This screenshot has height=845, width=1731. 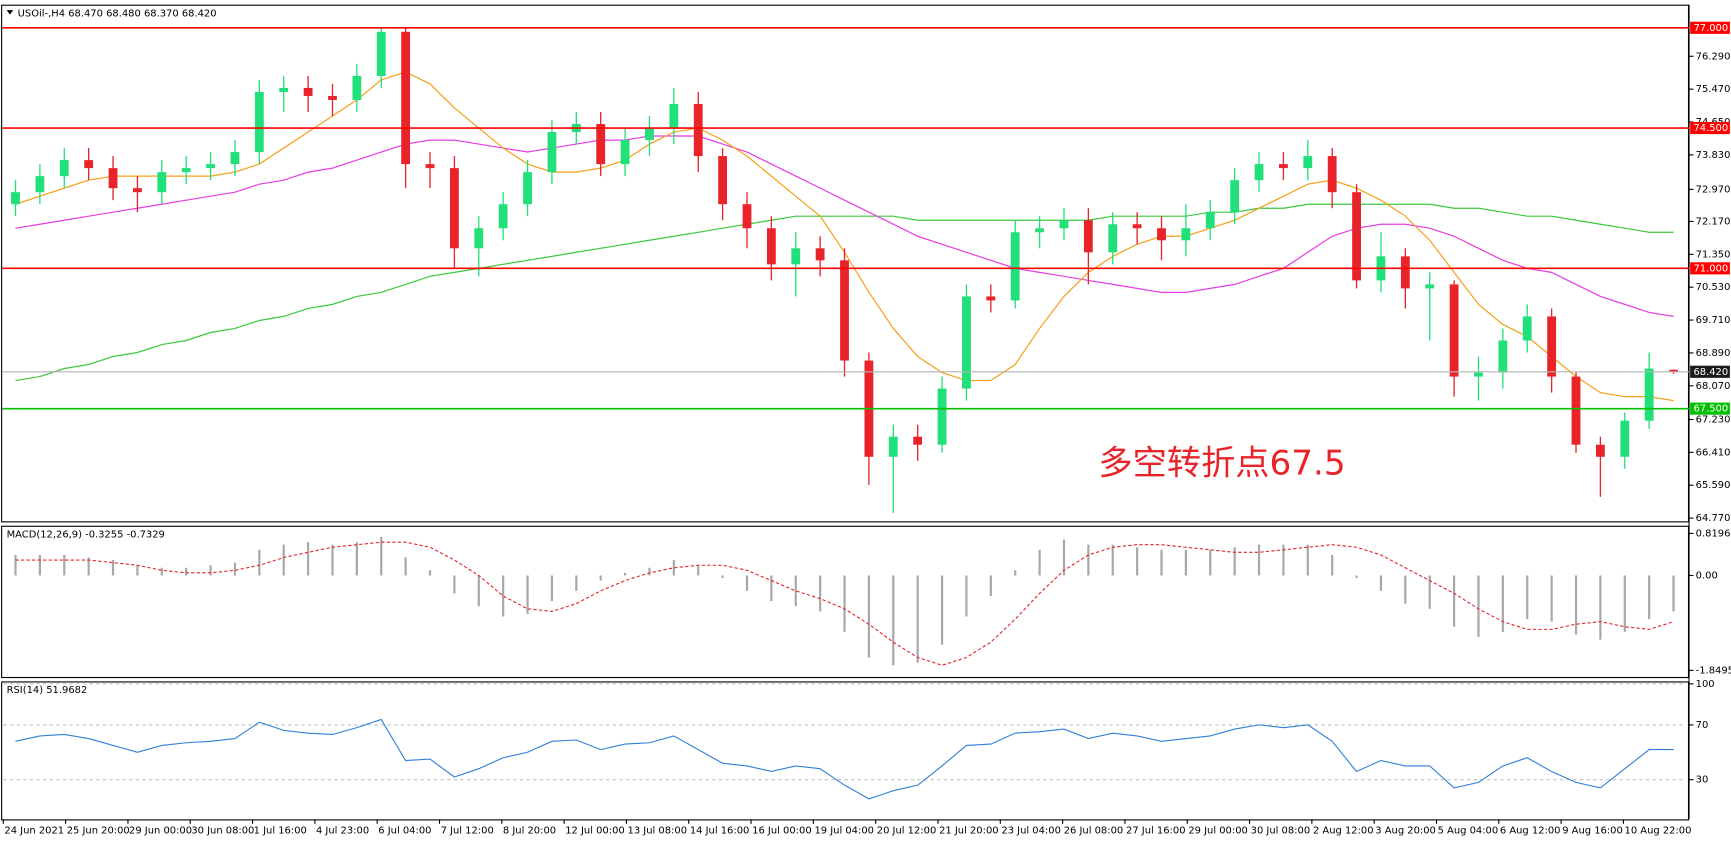 What do you see at coordinates (1713, 386) in the screenshot?
I see `y-tick-label: 68.070` at bounding box center [1713, 386].